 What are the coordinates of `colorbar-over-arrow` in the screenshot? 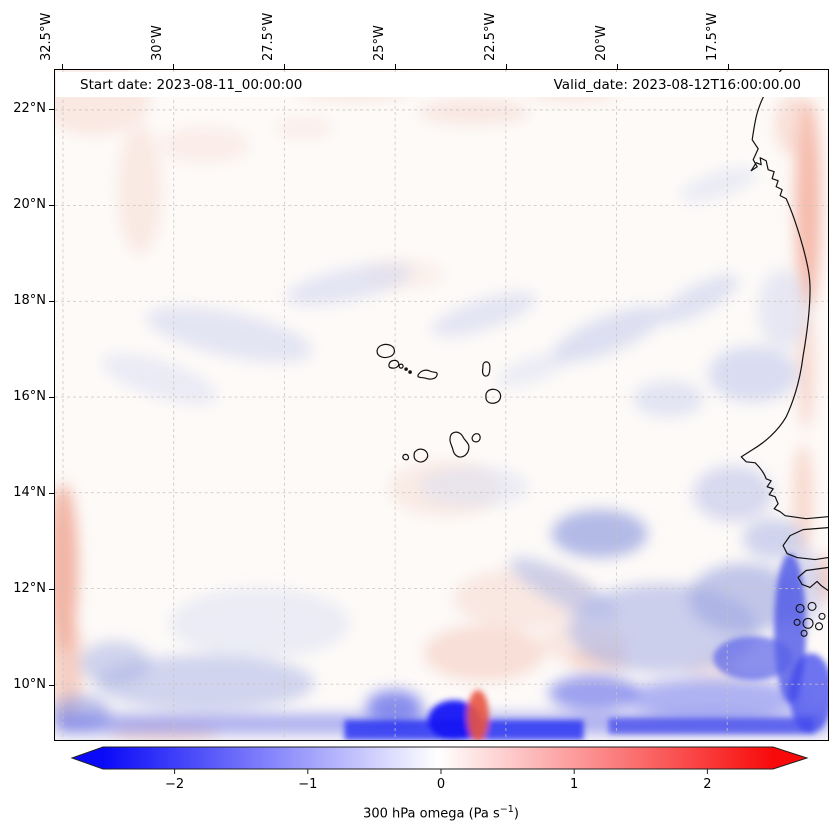 It's located at (790, 758).